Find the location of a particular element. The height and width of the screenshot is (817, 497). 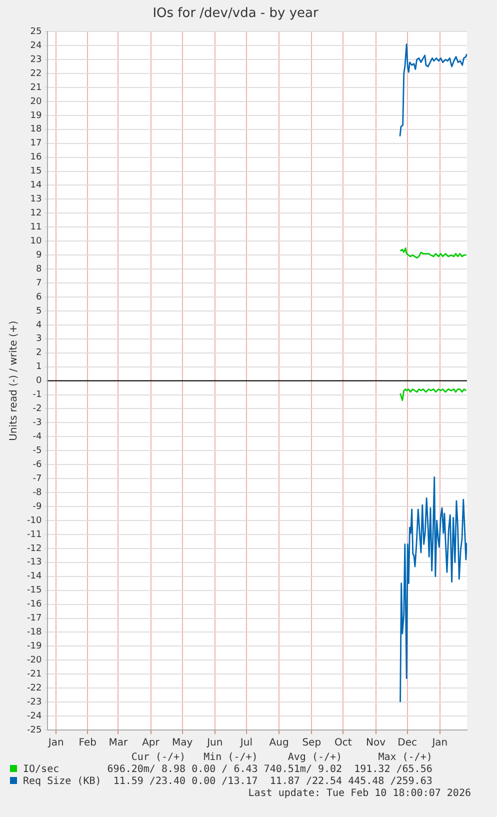

y-tick-label: -1 is located at coordinates (37, 395).